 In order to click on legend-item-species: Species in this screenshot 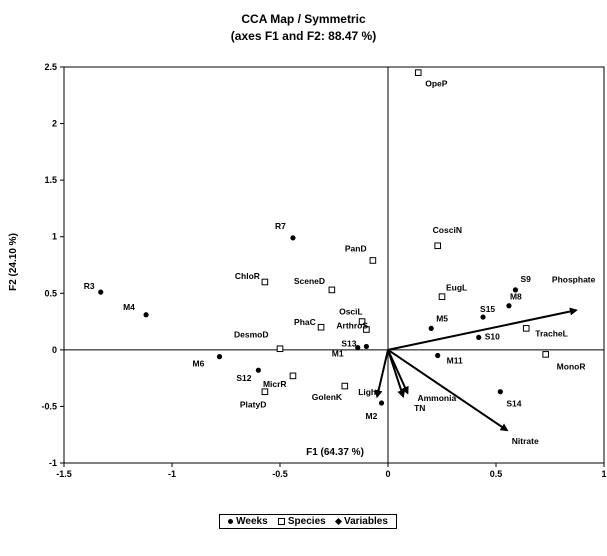, I will do `click(301, 521)`.